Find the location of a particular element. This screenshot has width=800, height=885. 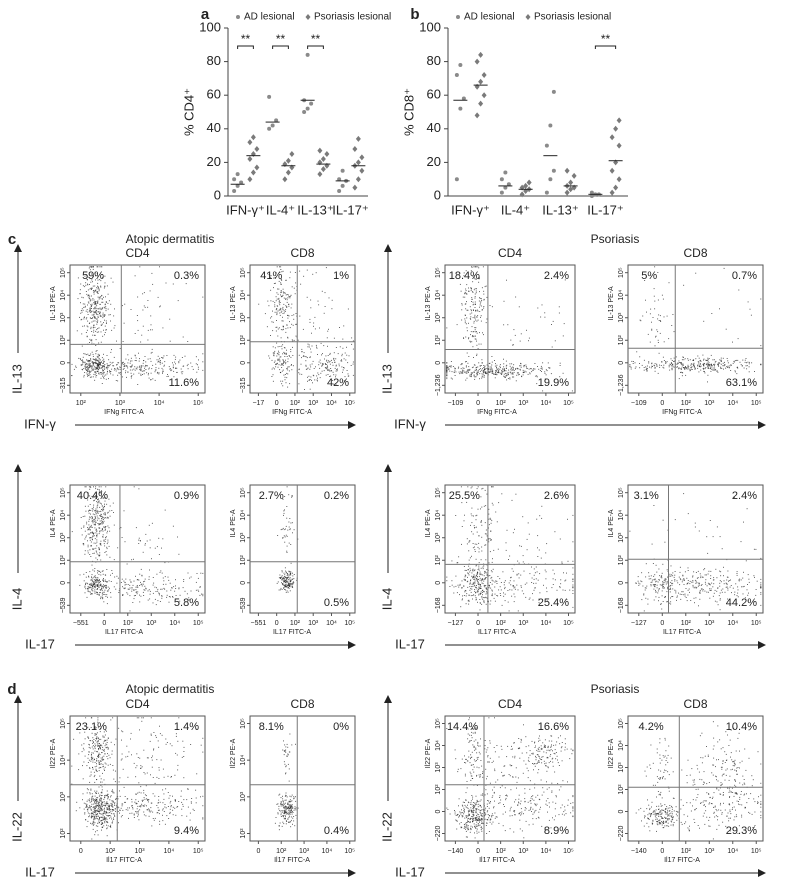

x-tick-label: 10³ is located at coordinates (120, 403).